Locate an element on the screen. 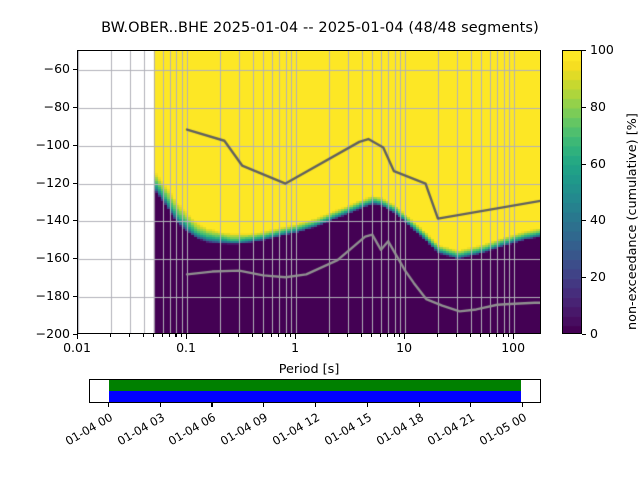 This screenshot has width=640, height=480. colorbar-tick-label: 100 is located at coordinates (602, 49).